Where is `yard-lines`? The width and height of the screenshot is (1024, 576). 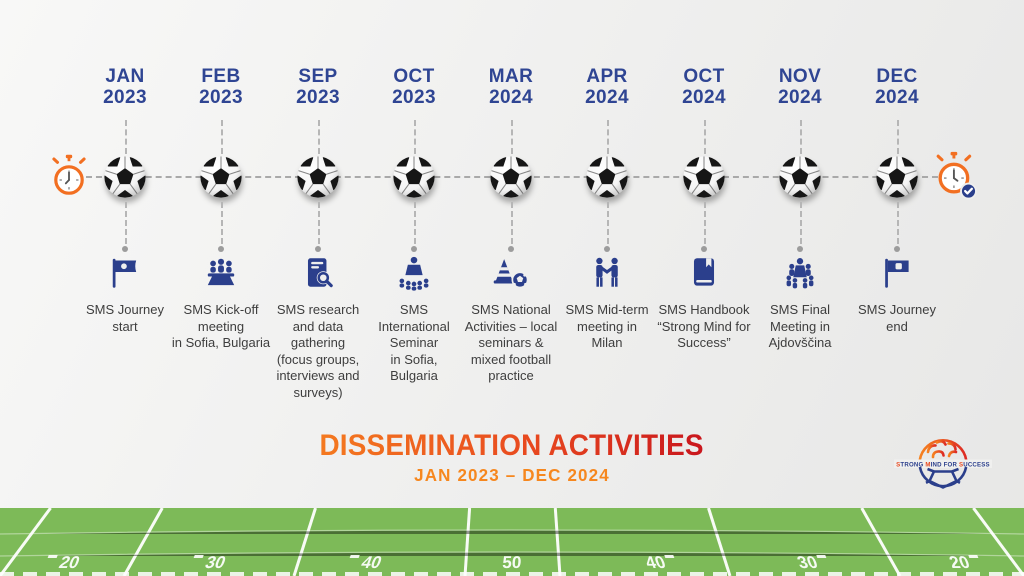
yard-lines is located at coordinates (512, 542).